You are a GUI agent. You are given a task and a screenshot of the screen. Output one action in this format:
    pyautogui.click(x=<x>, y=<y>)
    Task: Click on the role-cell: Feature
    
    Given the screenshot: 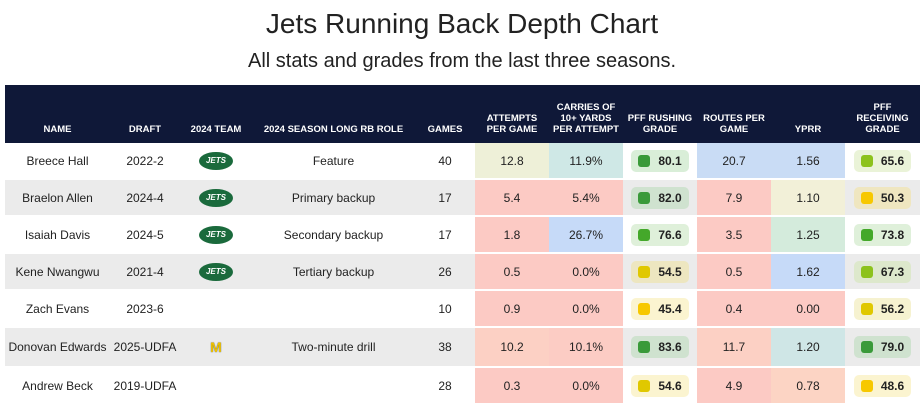 What is the action you would take?
    pyautogui.click(x=333, y=161)
    